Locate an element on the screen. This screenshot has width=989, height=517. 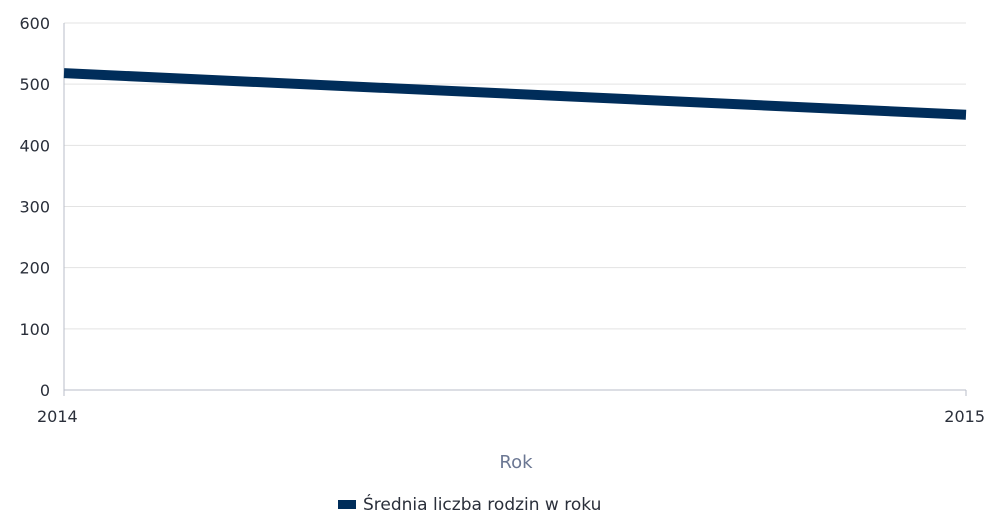
y-tick-label: 500 is located at coordinates (34, 84).